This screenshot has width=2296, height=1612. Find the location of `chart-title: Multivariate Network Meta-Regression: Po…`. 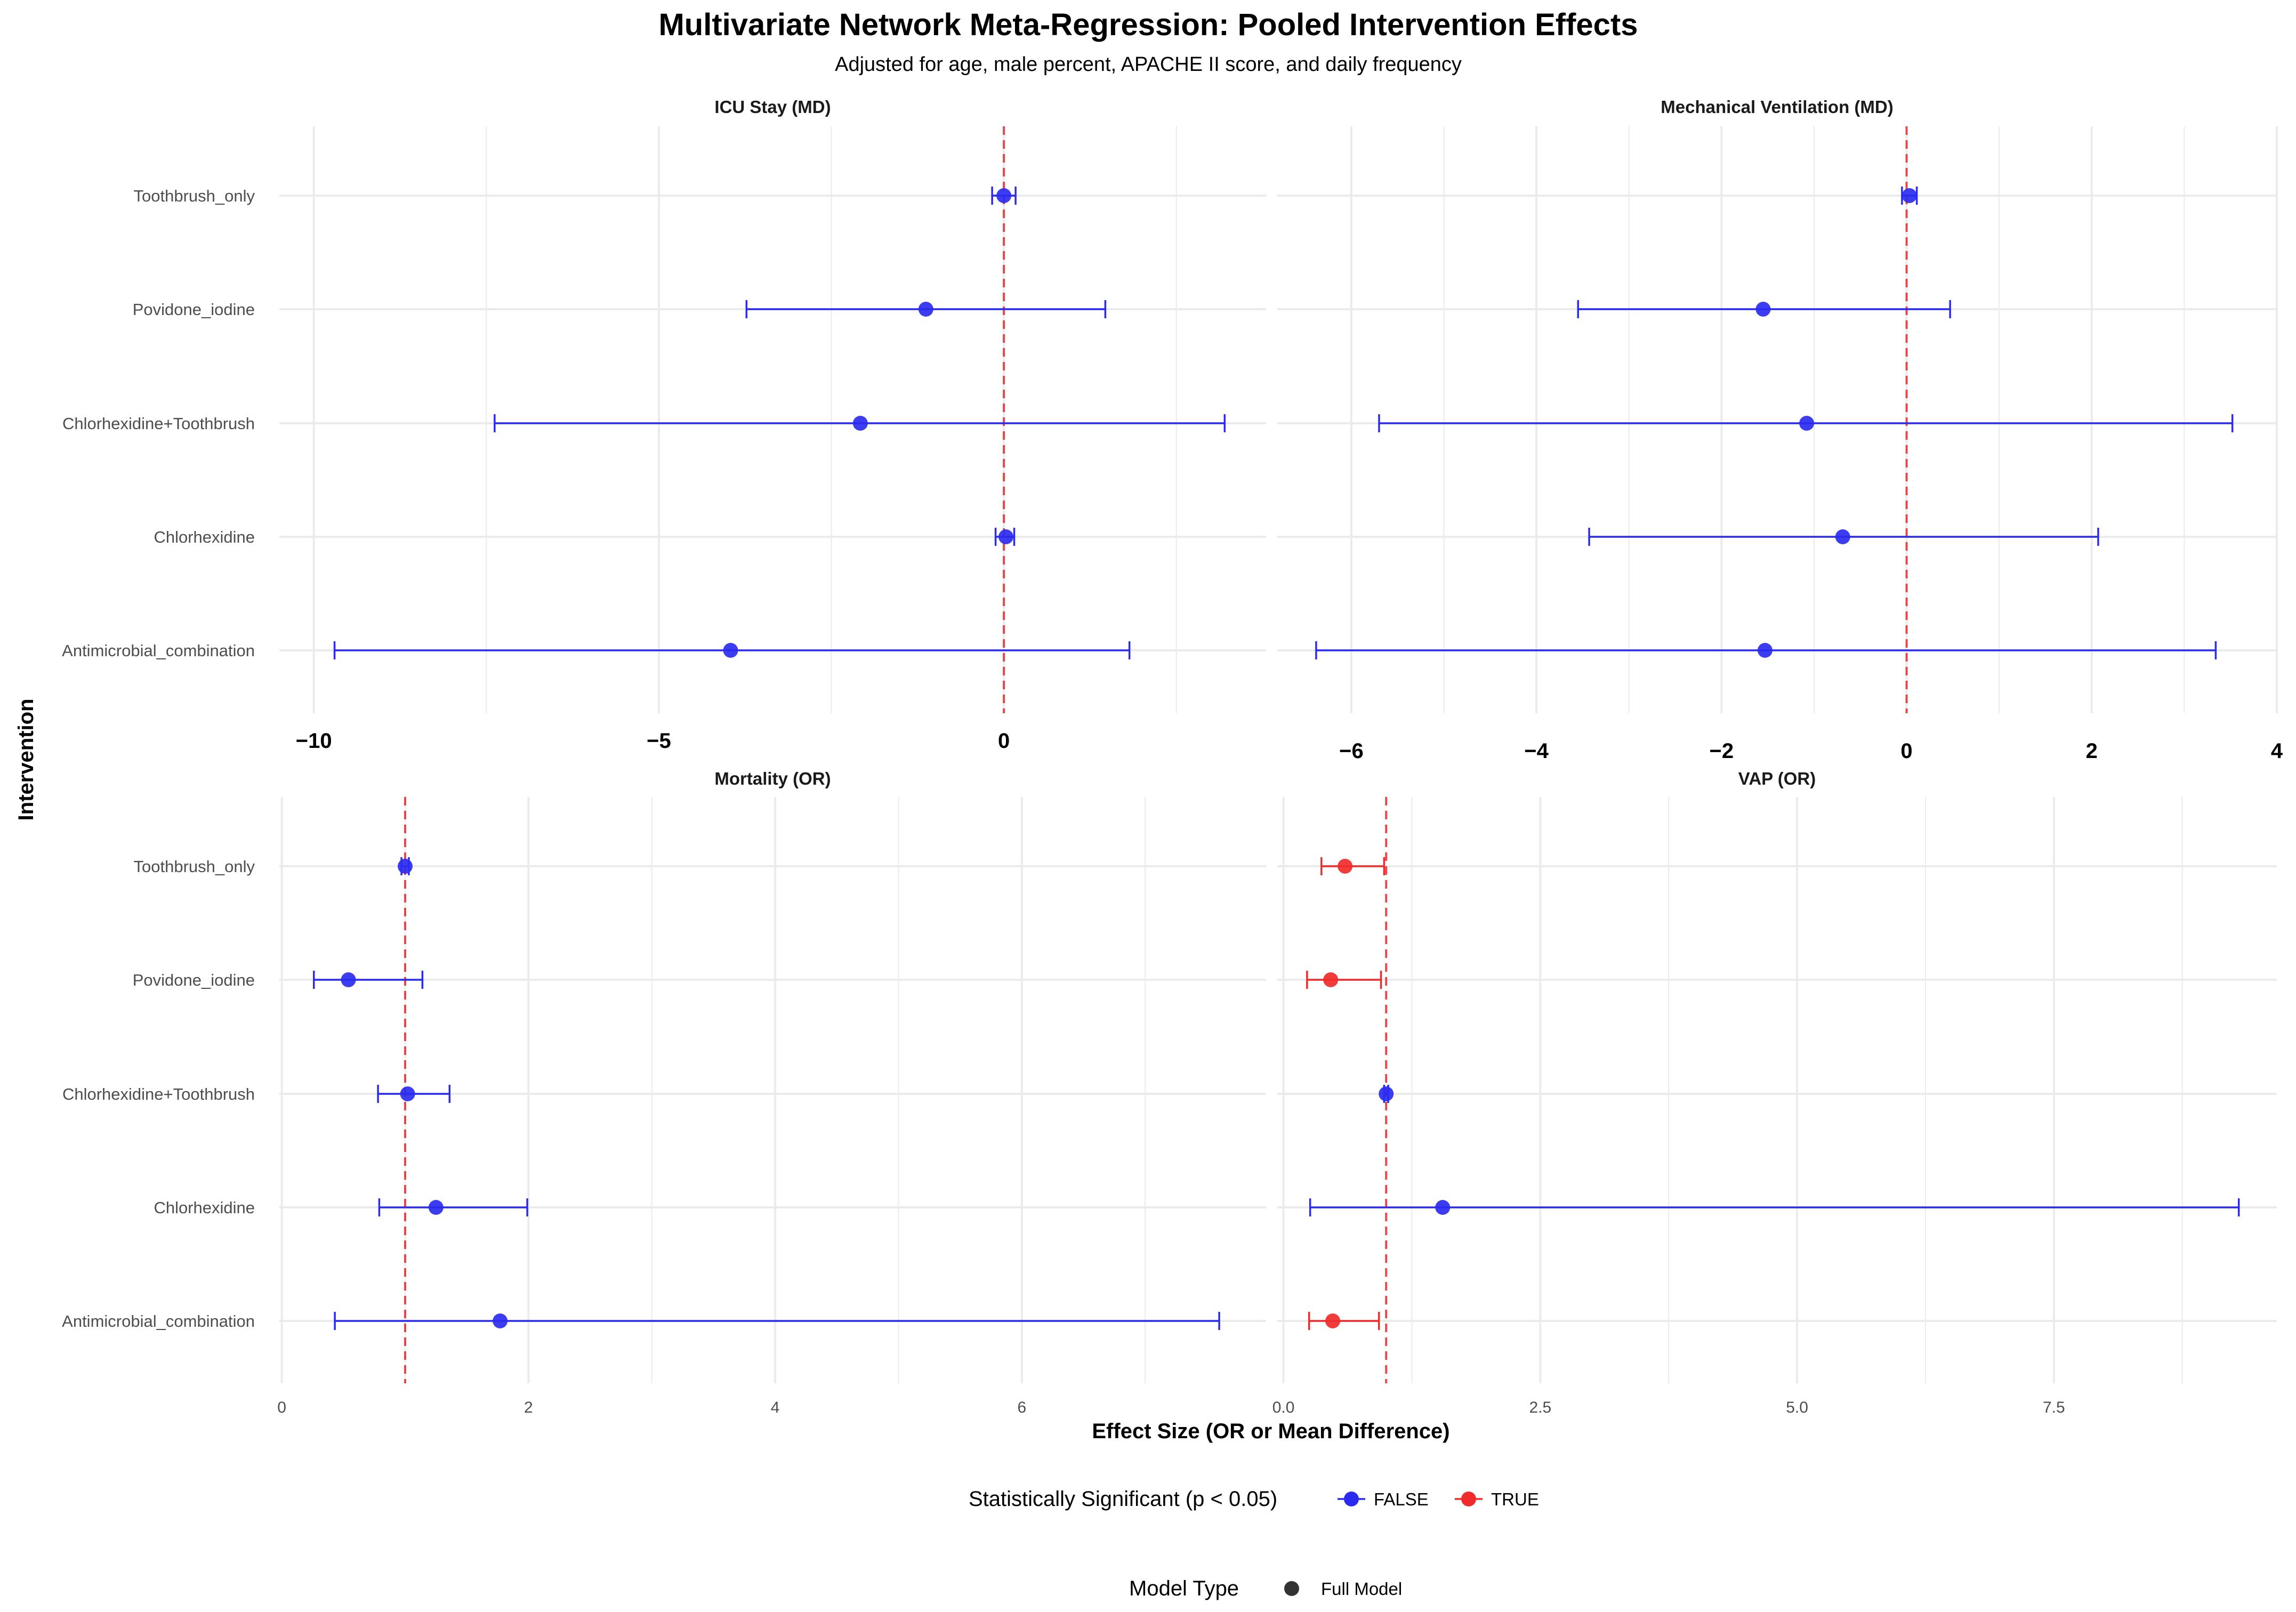

chart-title: Multivariate Network Meta-Regression: Po… is located at coordinates (1148, 24).